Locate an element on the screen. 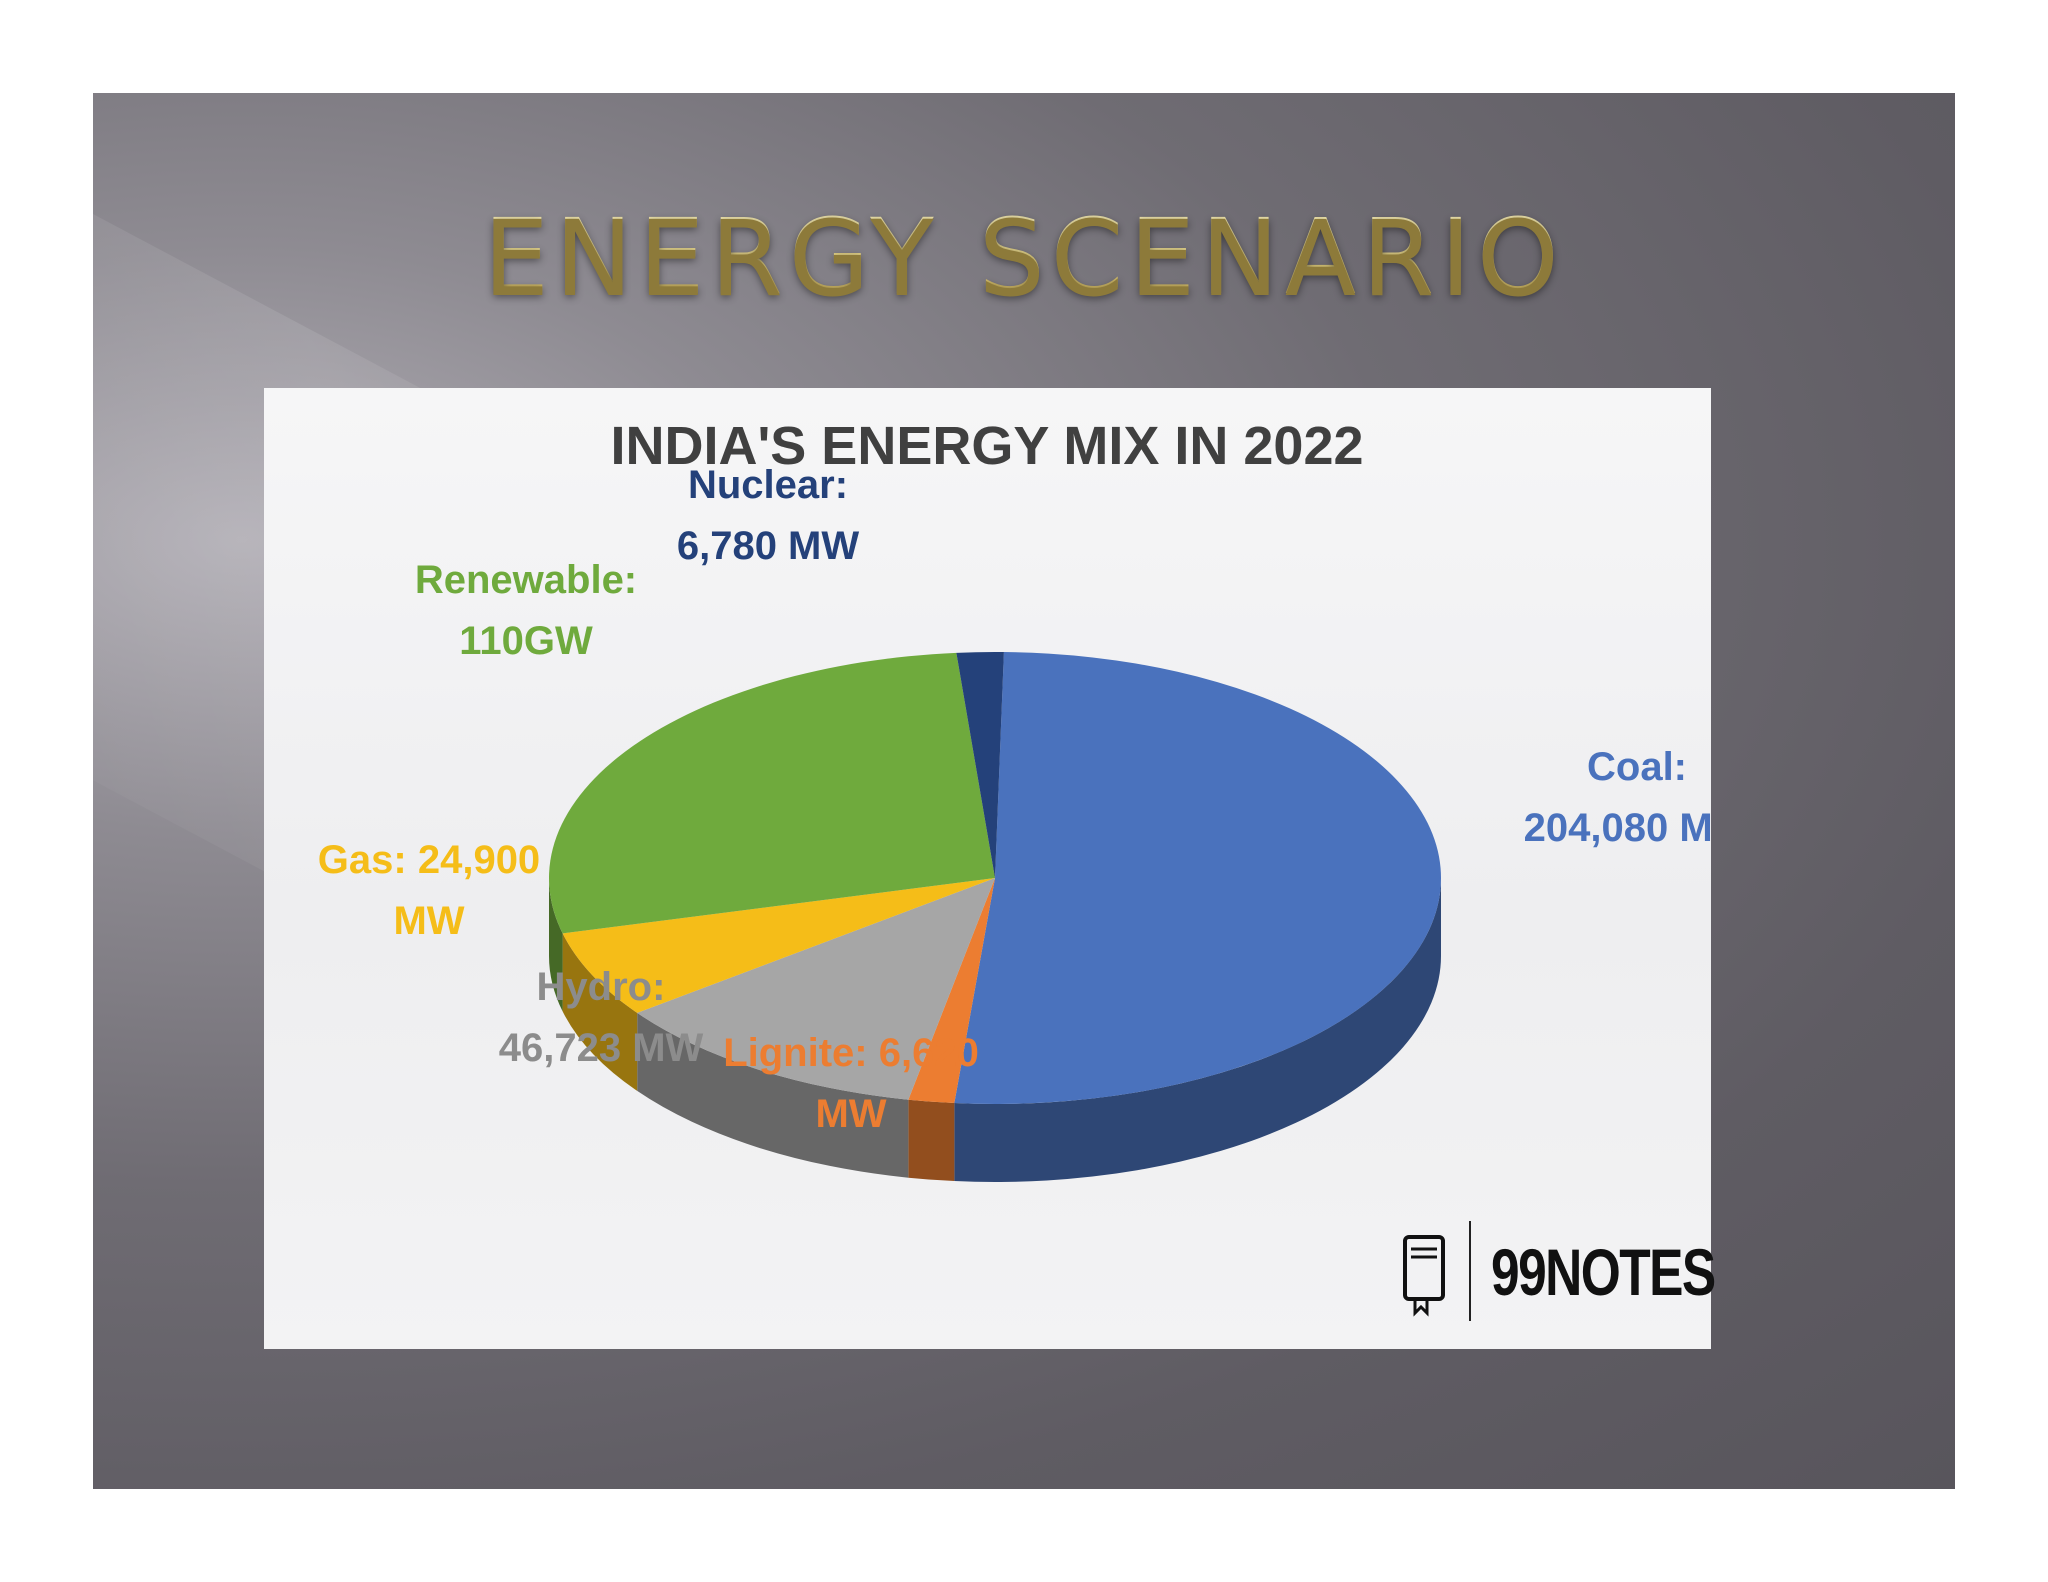 This screenshot has width=2048, height=1582. pie-side-renewable is located at coordinates (556, 945).